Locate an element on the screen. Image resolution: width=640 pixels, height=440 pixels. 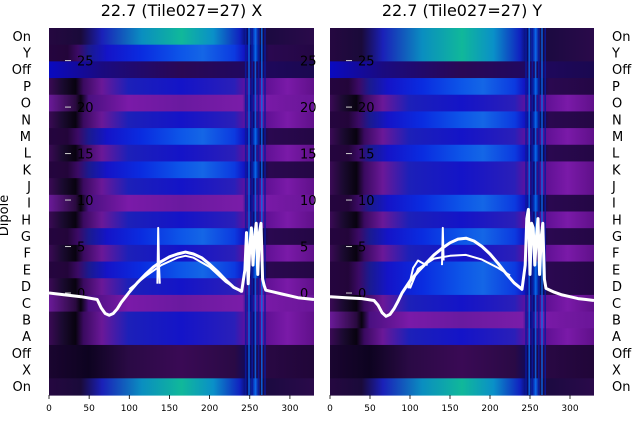
heatmap-row-p is located at coordinates (181, 87).